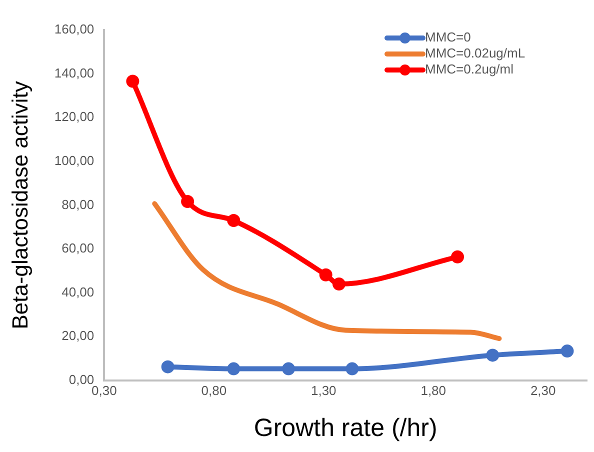 This screenshot has width=594, height=452. I want to click on y-tick-label: 60,00, so click(78, 248).